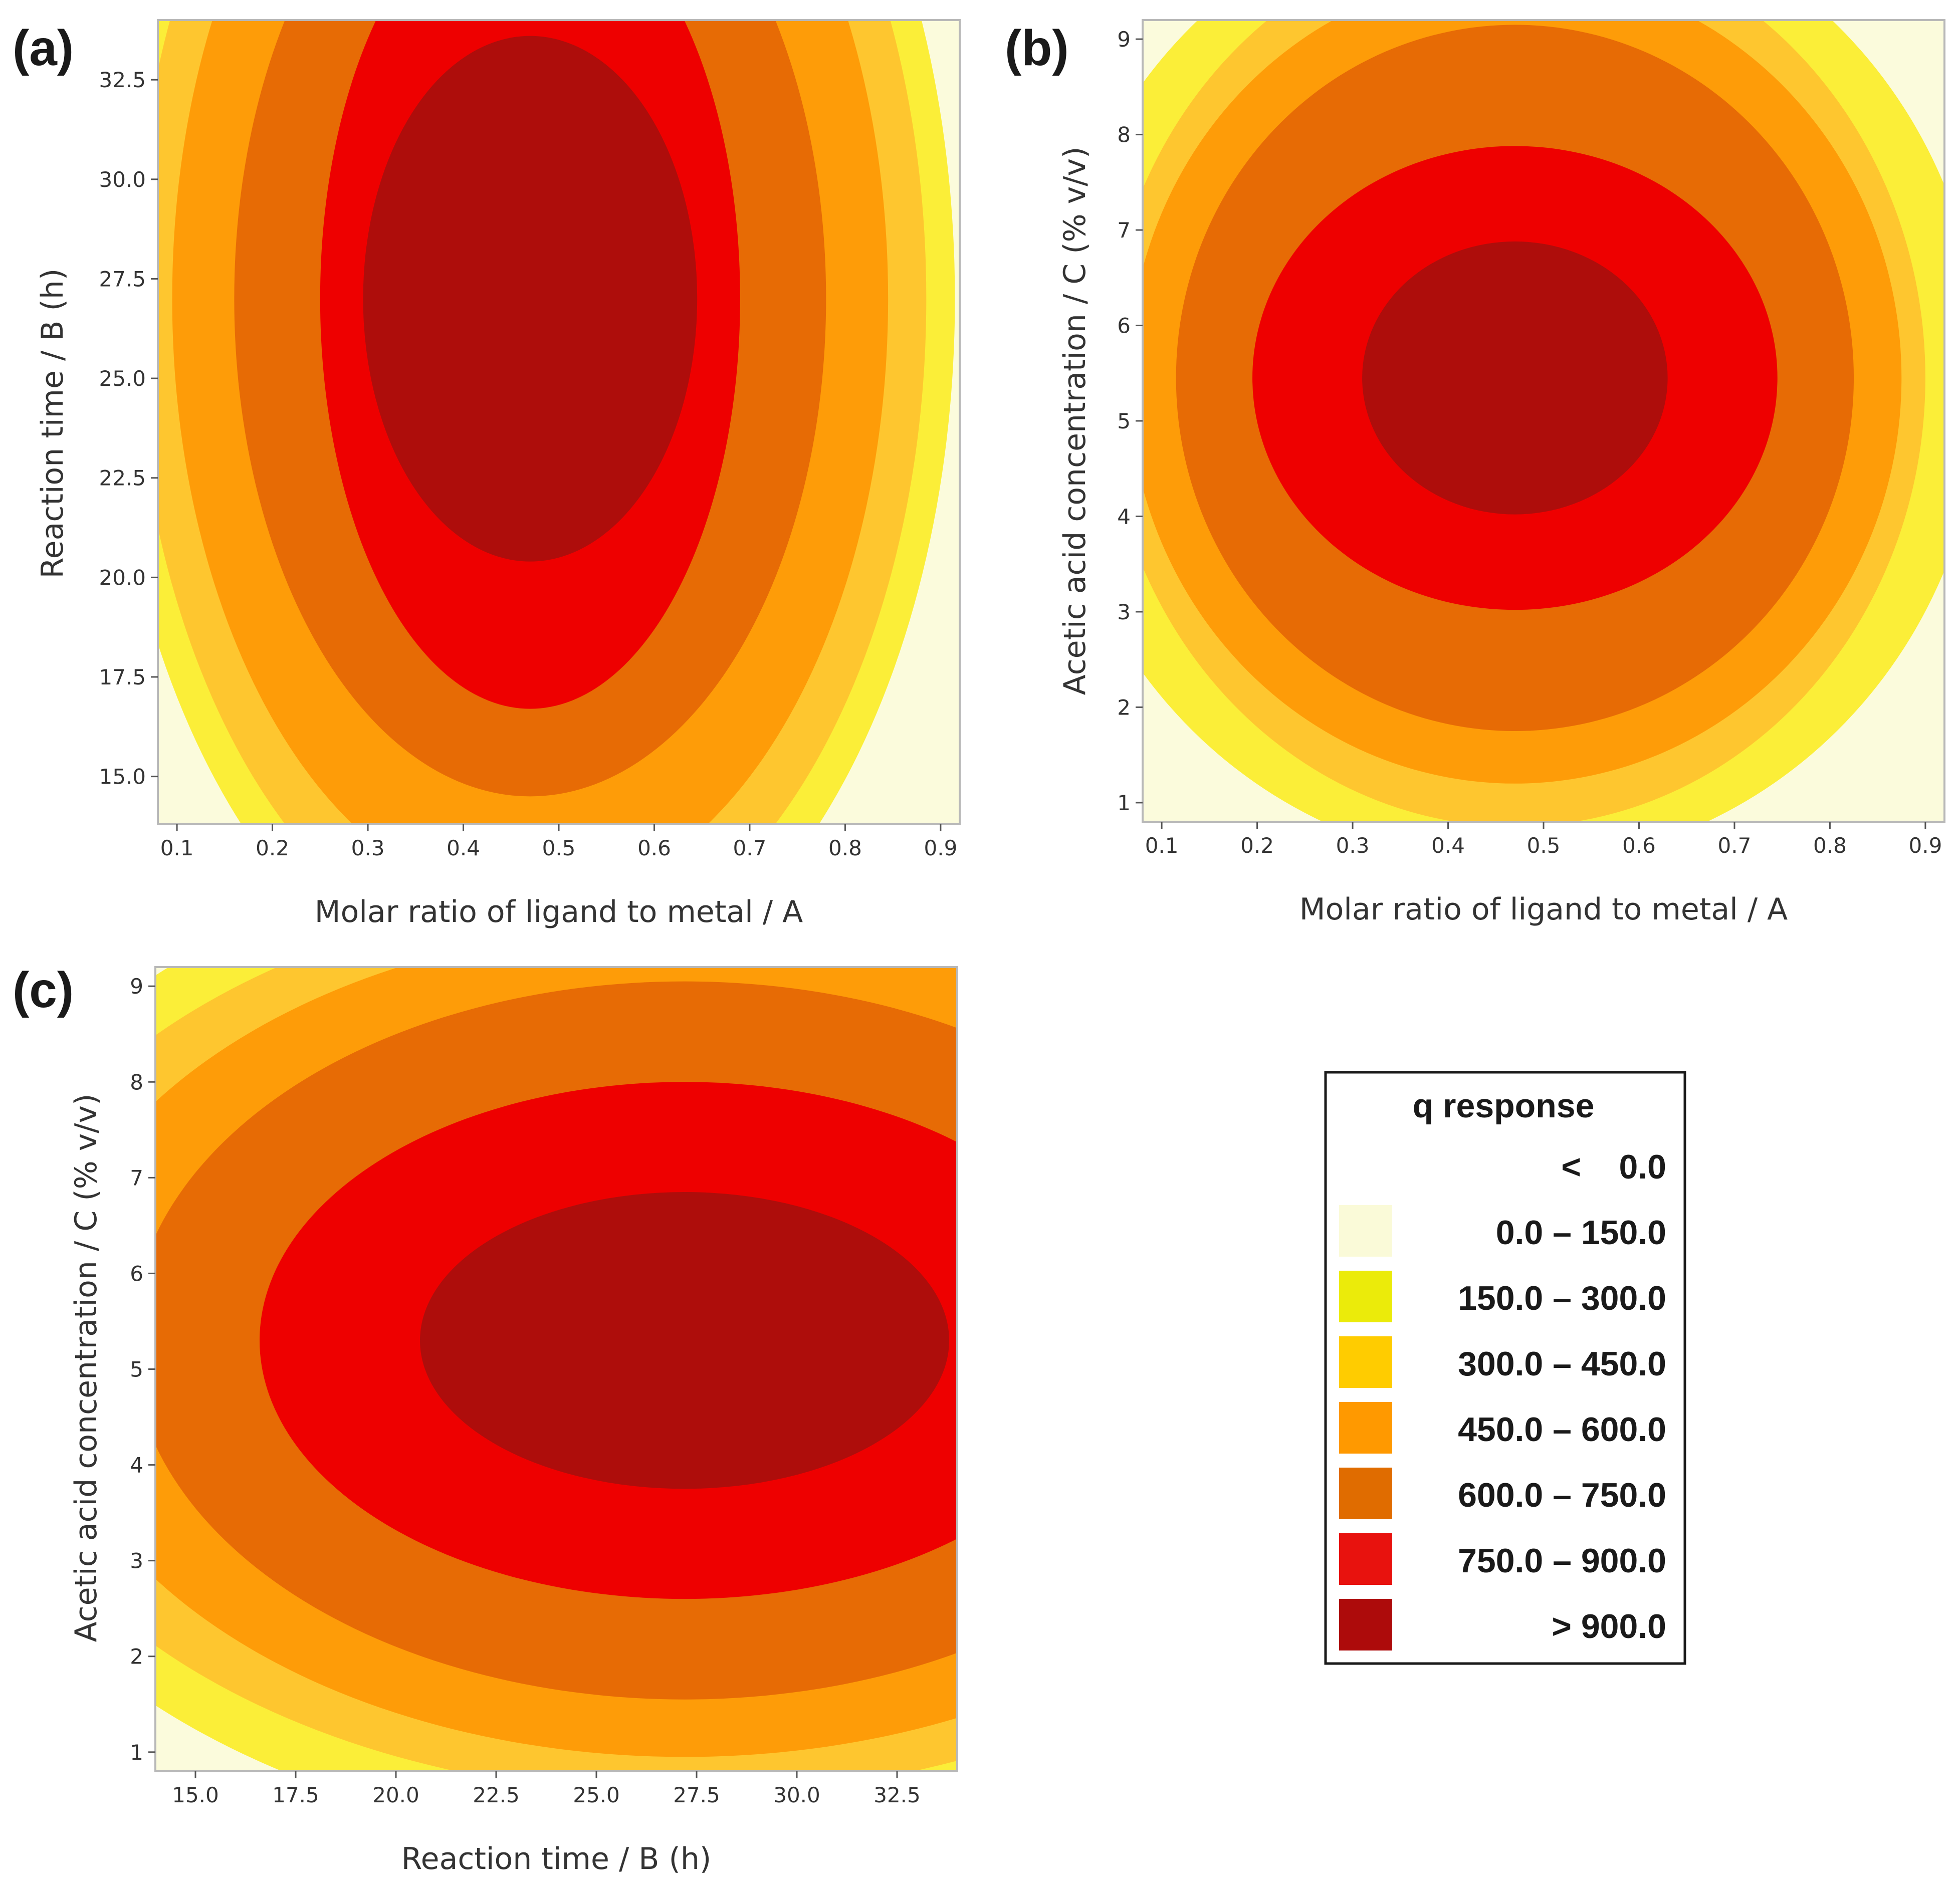 The height and width of the screenshot is (1886, 1960). Describe the element at coordinates (123, 677) in the screenshot. I see `panel-a-y-tick-label: 17.5` at that location.